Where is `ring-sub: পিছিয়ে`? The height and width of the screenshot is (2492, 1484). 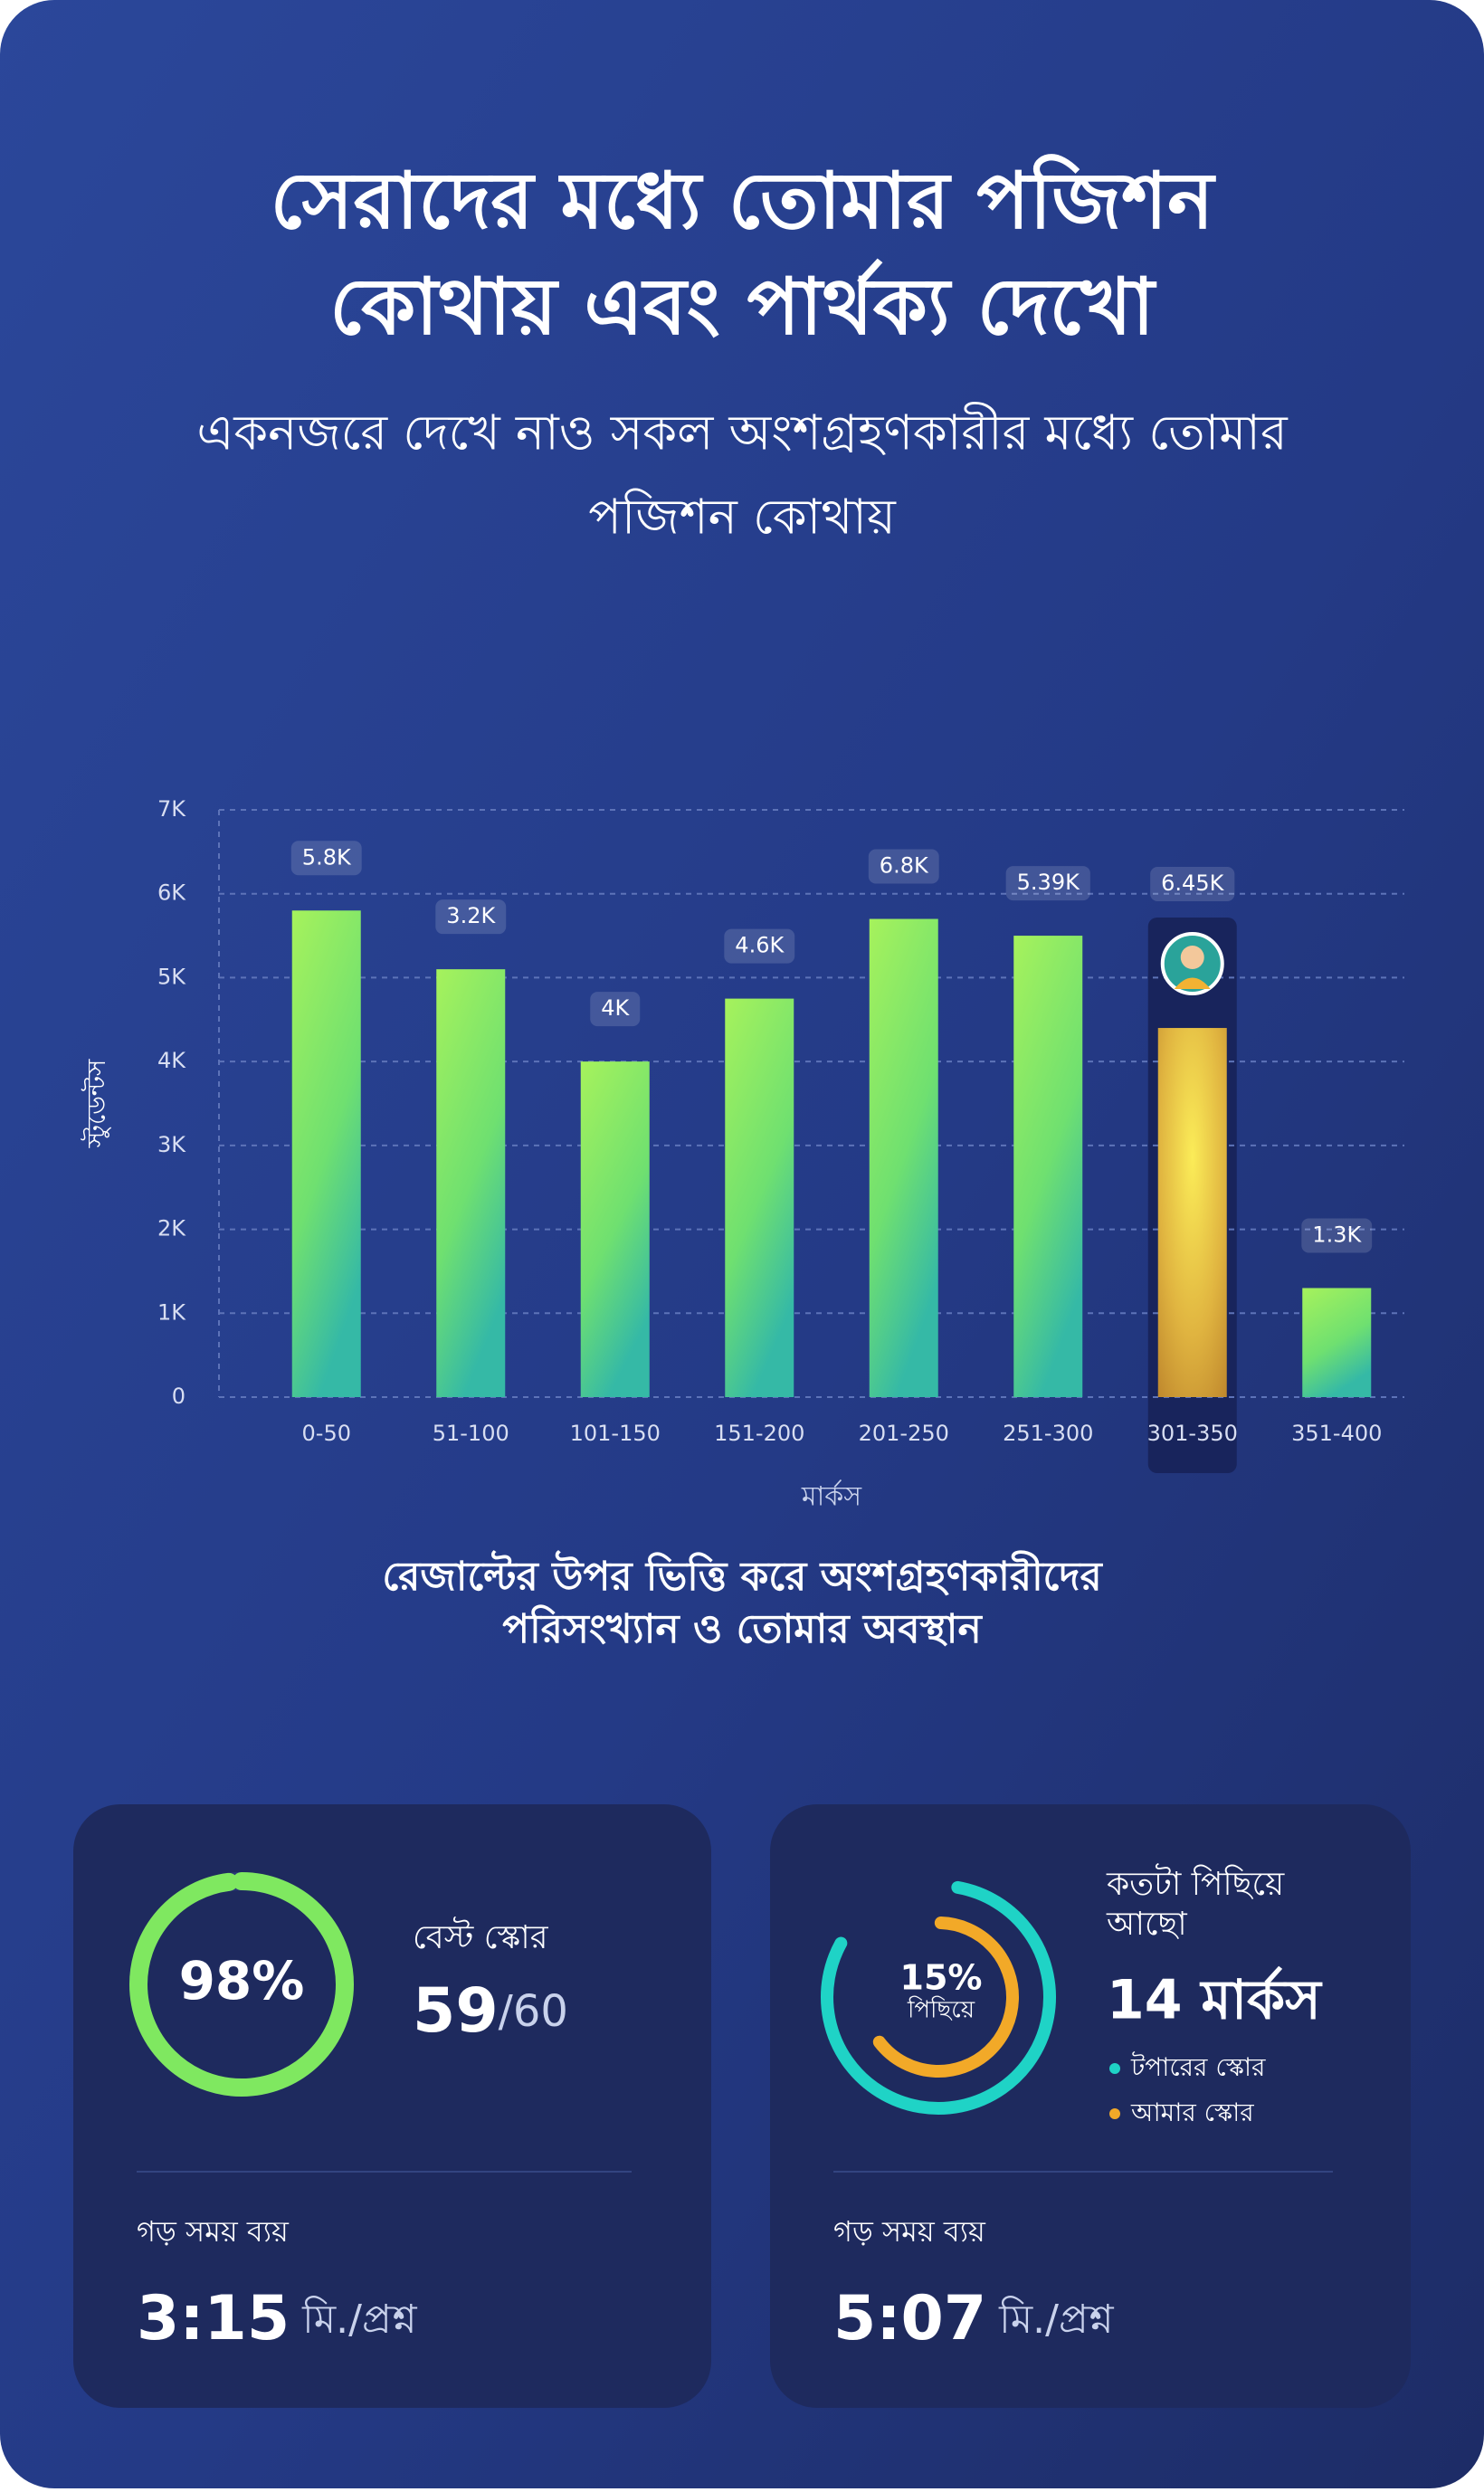
ring-sub: পিছিয়ে is located at coordinates (941, 2010).